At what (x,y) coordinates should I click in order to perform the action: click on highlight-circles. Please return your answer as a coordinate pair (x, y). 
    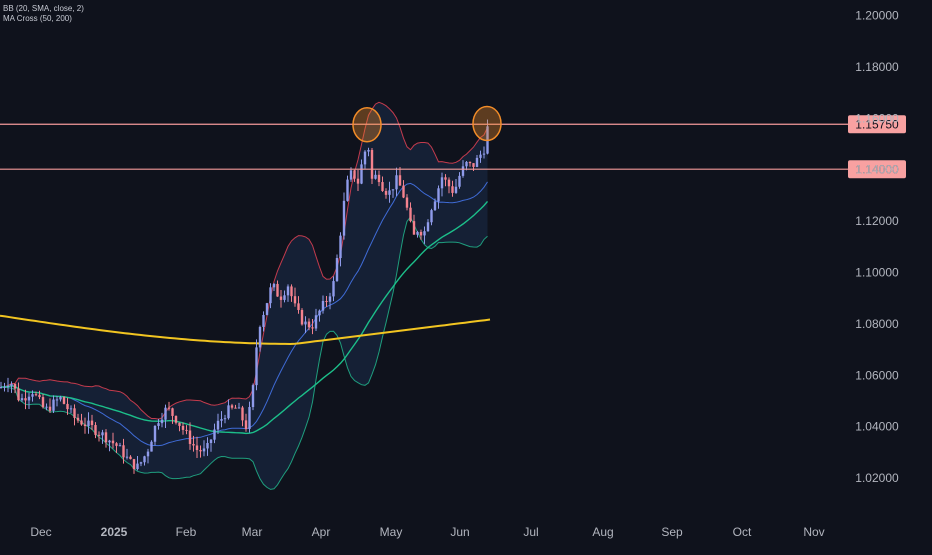
    Looking at the image, I should click on (427, 124).